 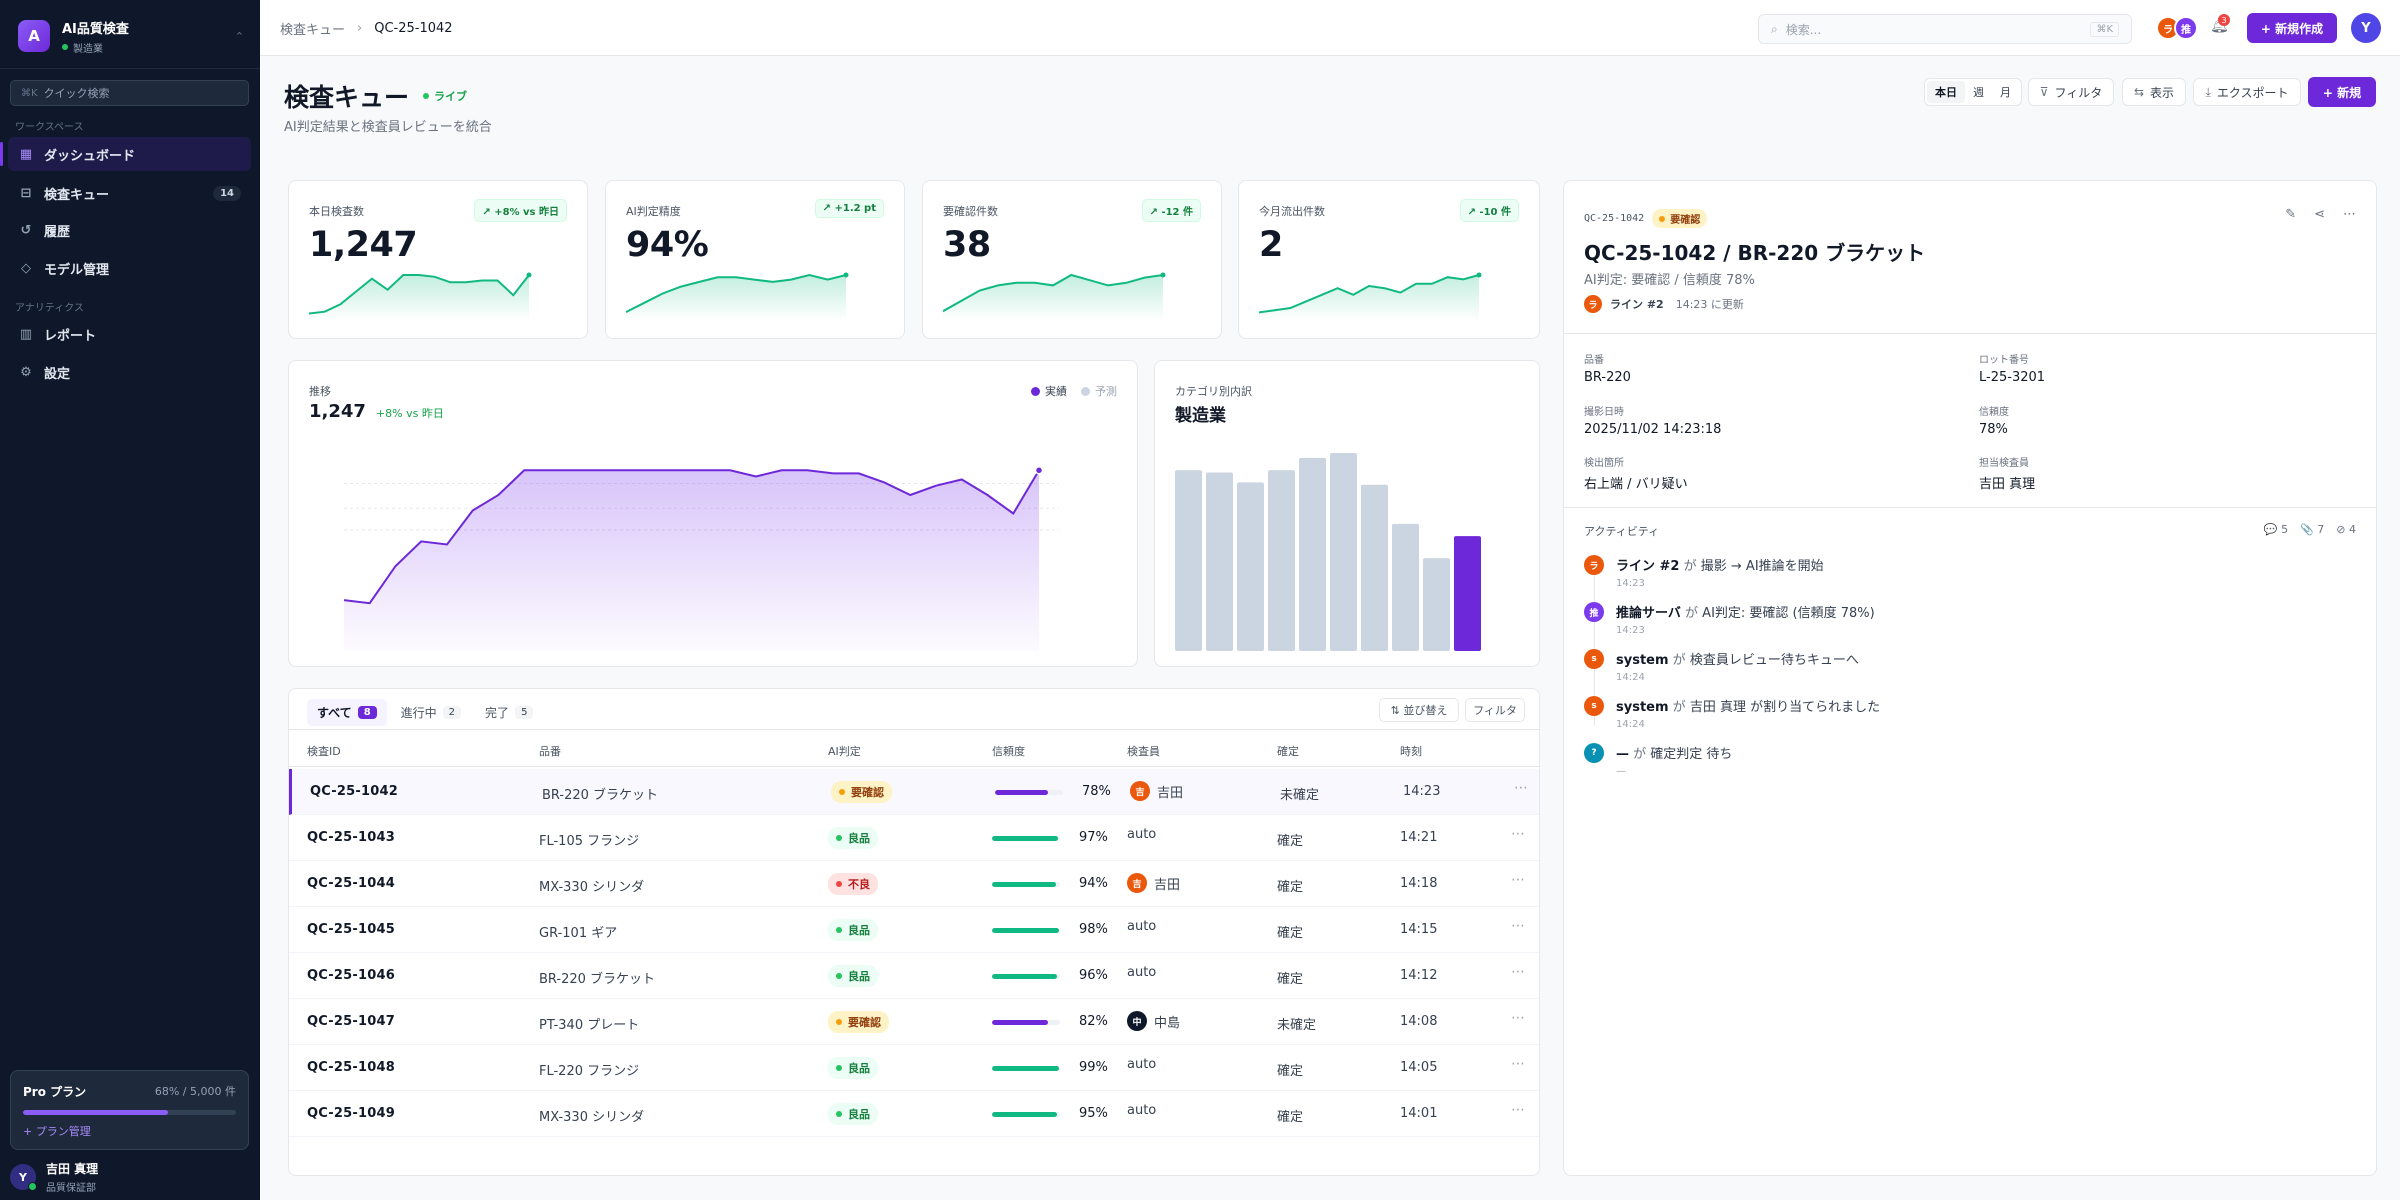 What do you see at coordinates (2291, 214) in the screenshot?
I see `edit-icon: ✎` at bounding box center [2291, 214].